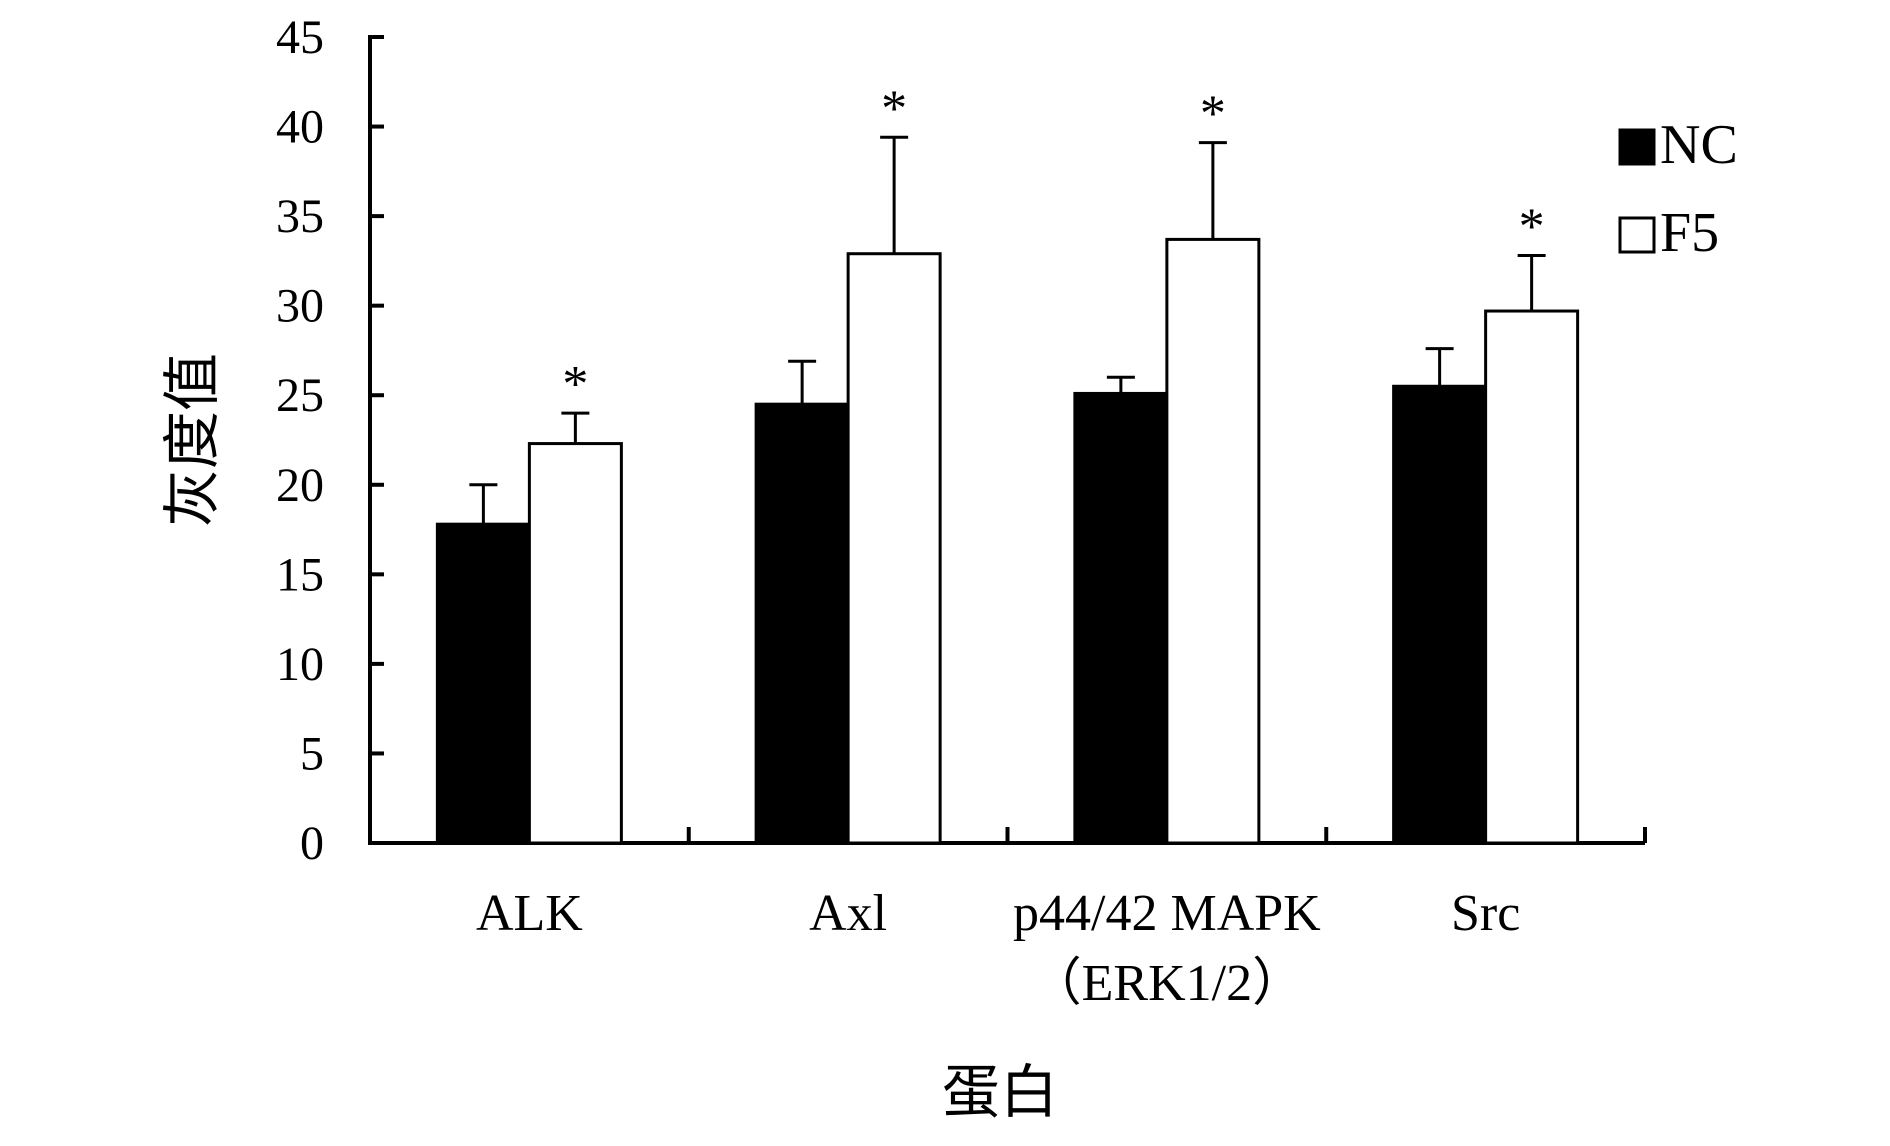 The width and height of the screenshot is (1890, 1146). I want to click on y-tick-label: 45, so click(300, 37).